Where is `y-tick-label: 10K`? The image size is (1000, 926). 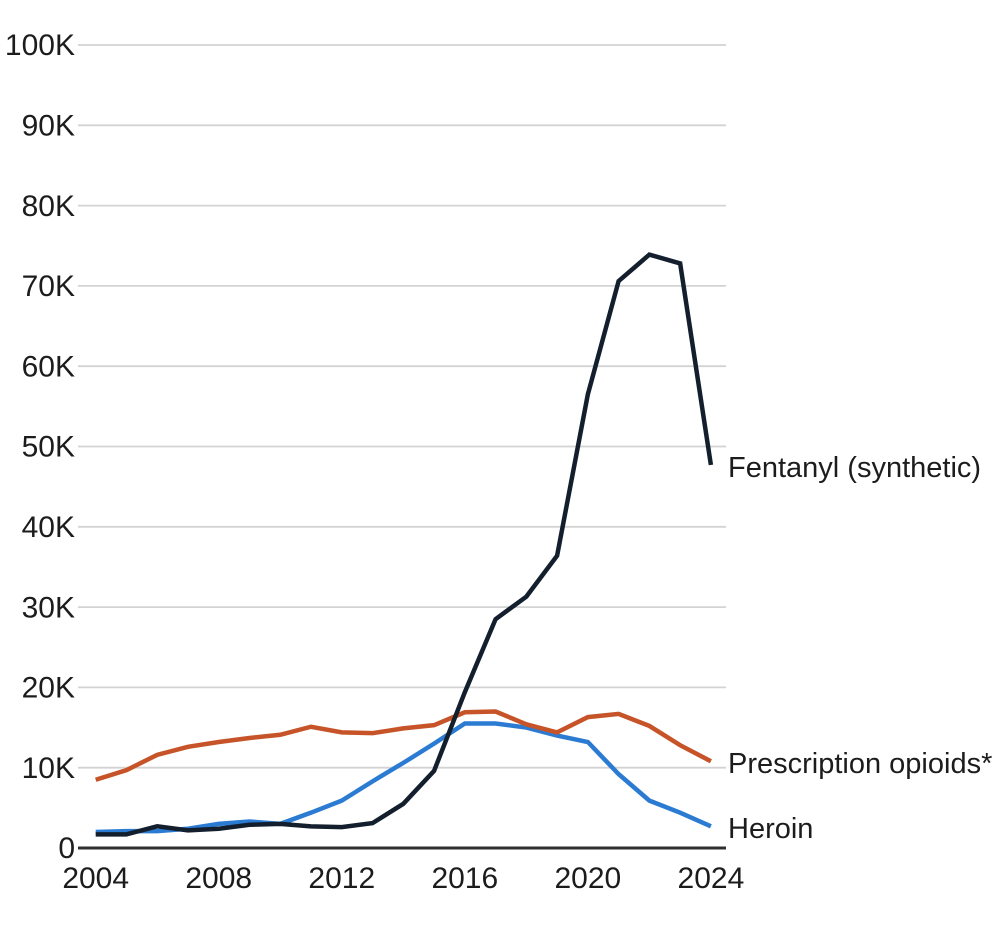 y-tick-label: 10K is located at coordinates (48, 768).